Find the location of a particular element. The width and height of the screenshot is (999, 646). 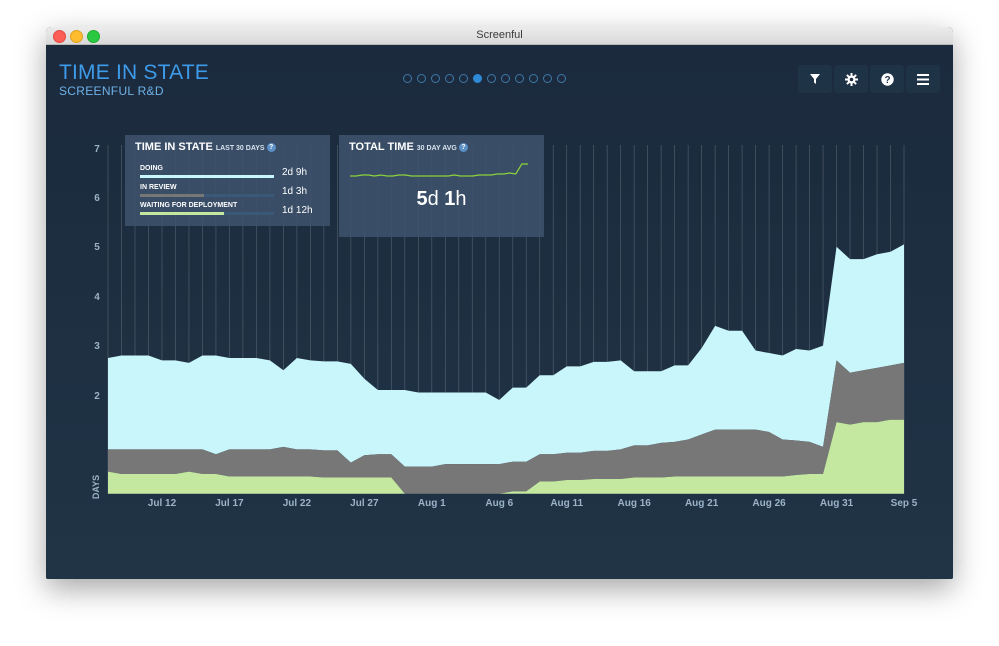

y-tick-label: 6 is located at coordinates (97, 198).